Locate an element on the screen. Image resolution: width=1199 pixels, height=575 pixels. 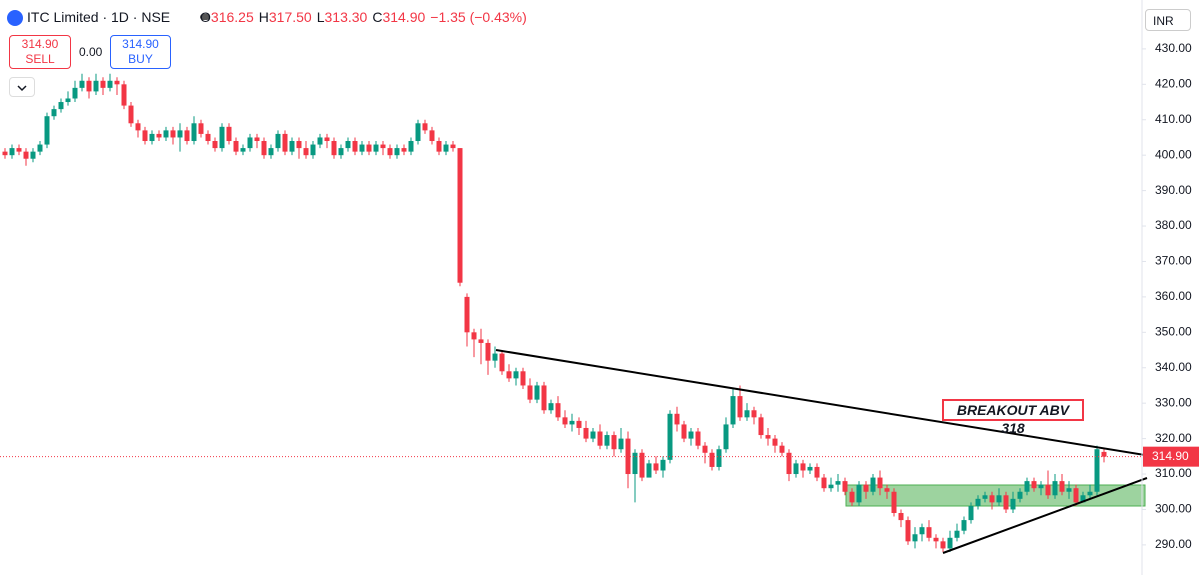
l-key: L is located at coordinates (320, 17).